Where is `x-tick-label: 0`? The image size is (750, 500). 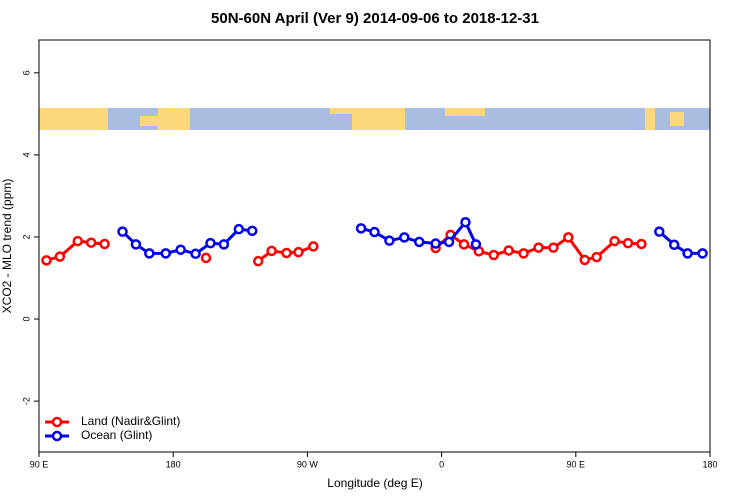 x-tick-label: 0 is located at coordinates (441, 464).